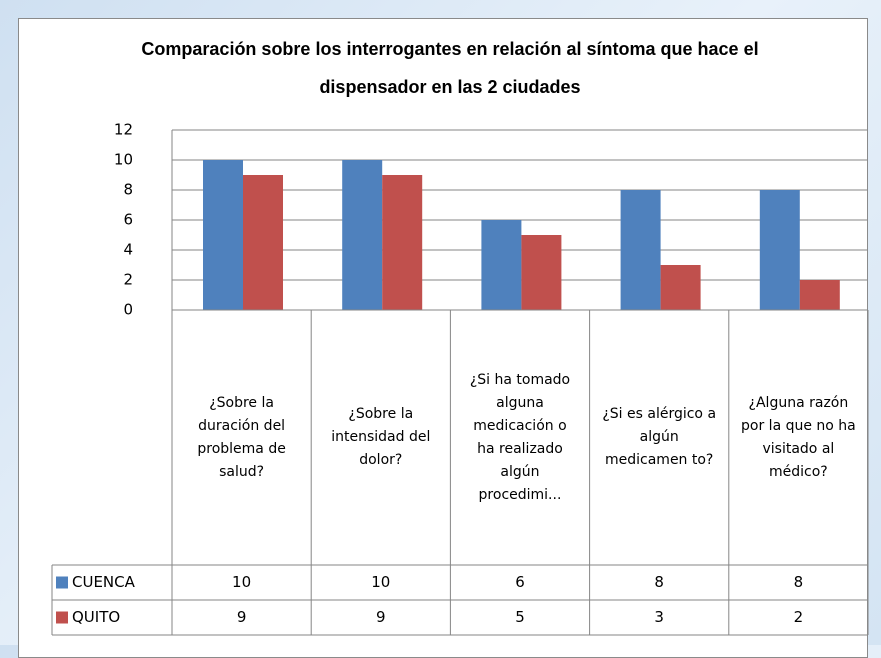 The height and width of the screenshot is (658, 881). I want to click on y-tick-label: 6, so click(128, 220).